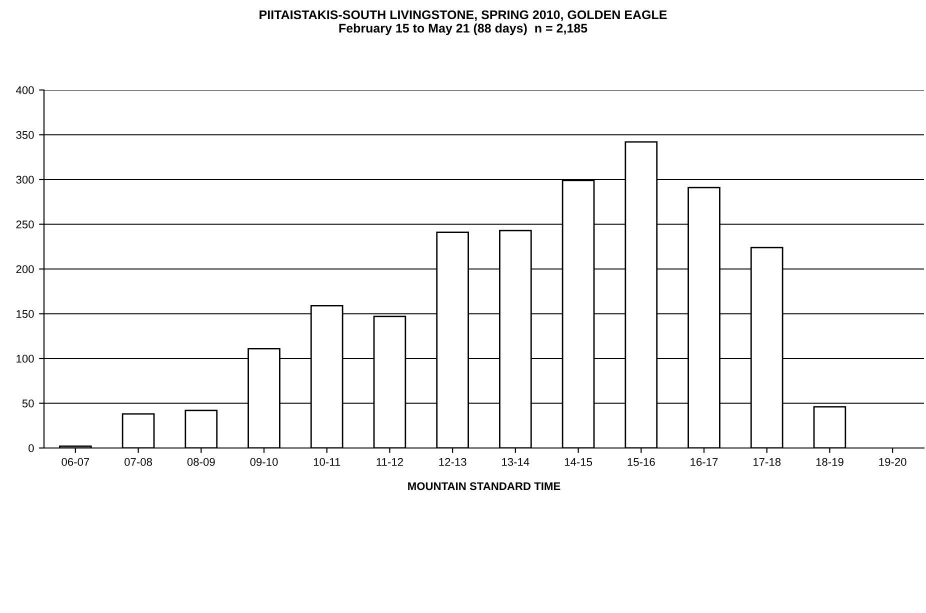 This screenshot has width=926, height=613. What do you see at coordinates (76, 462) in the screenshot?
I see `x-tick-label: 06-07` at bounding box center [76, 462].